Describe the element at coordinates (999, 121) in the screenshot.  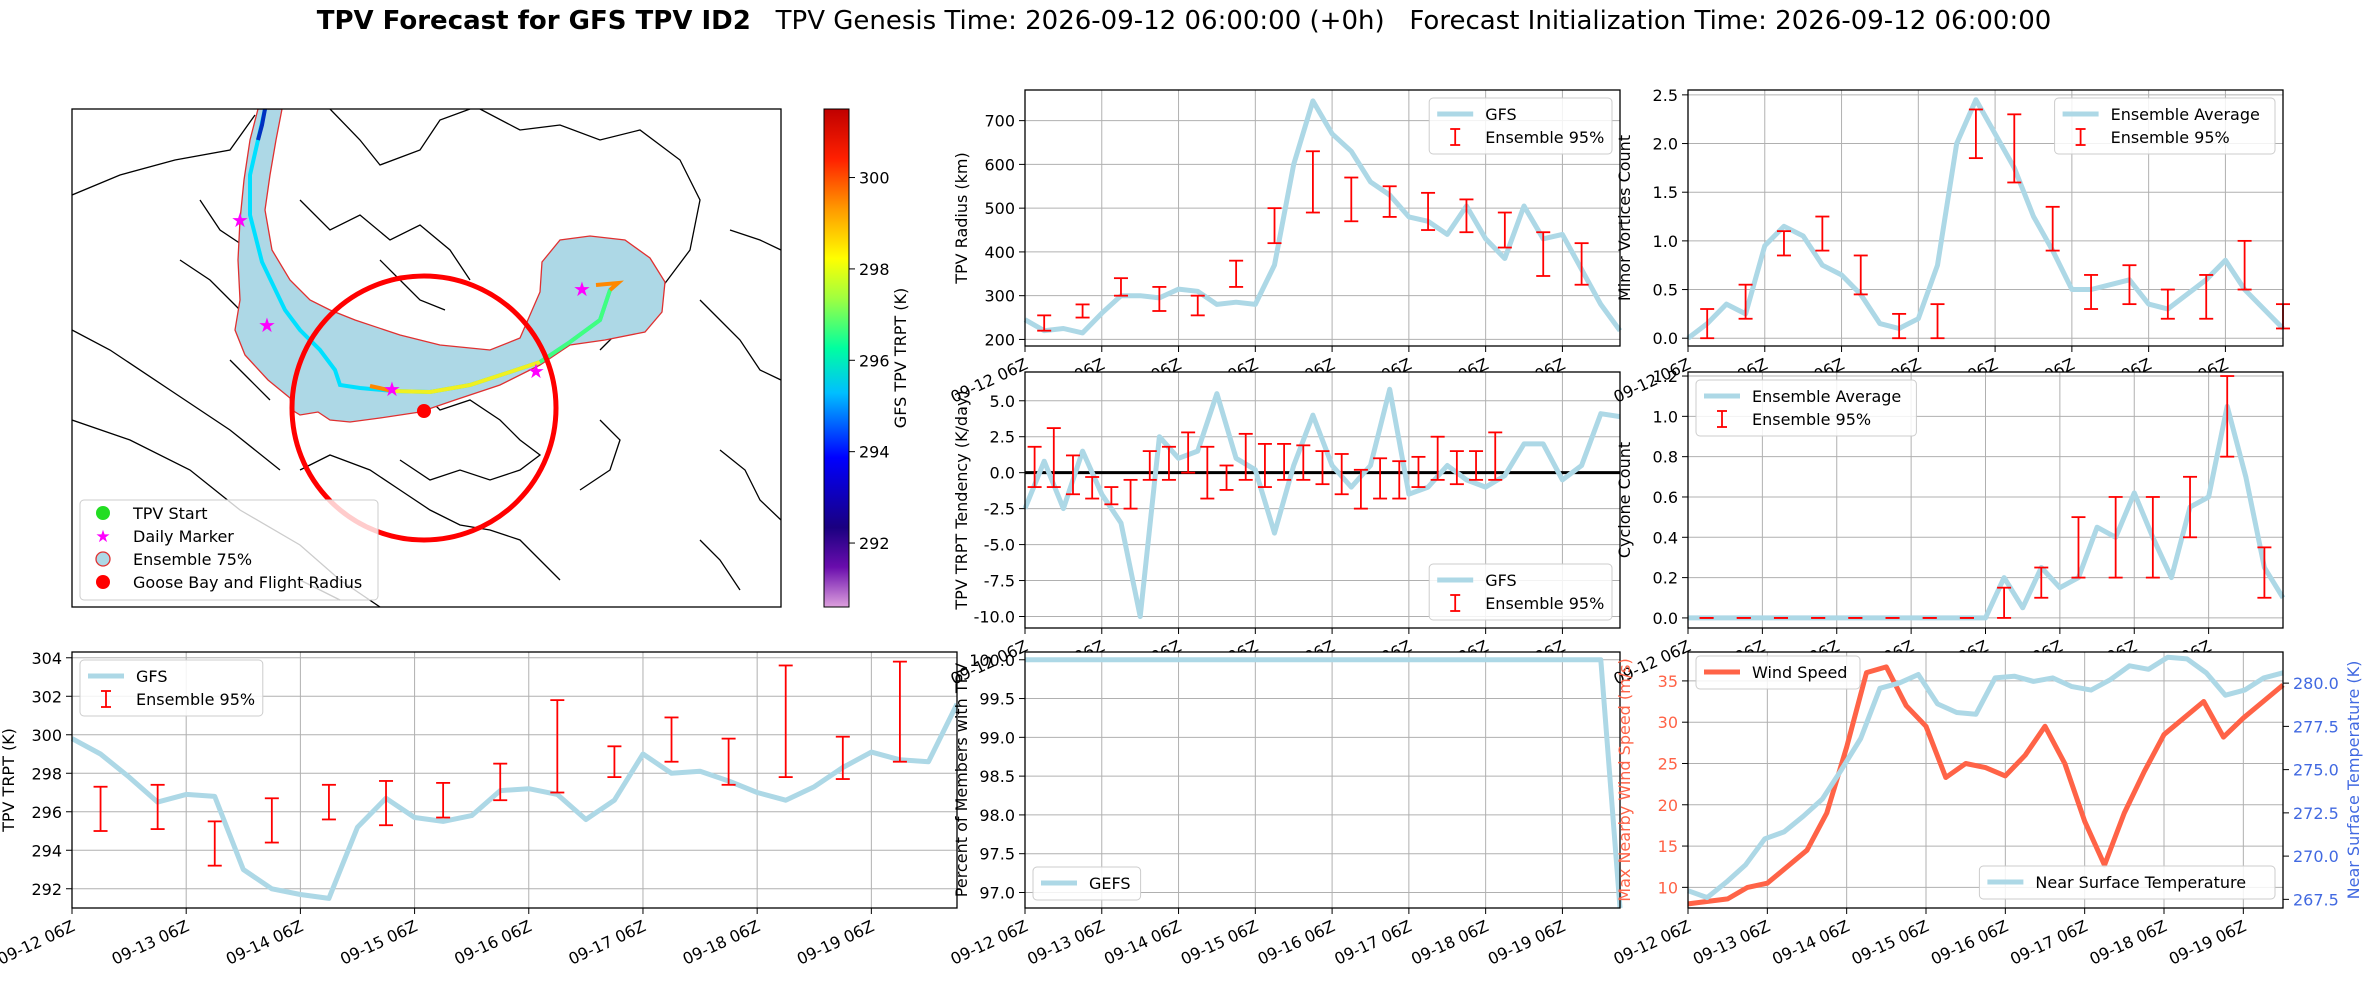
I see `y-tick-label: 700` at that location.